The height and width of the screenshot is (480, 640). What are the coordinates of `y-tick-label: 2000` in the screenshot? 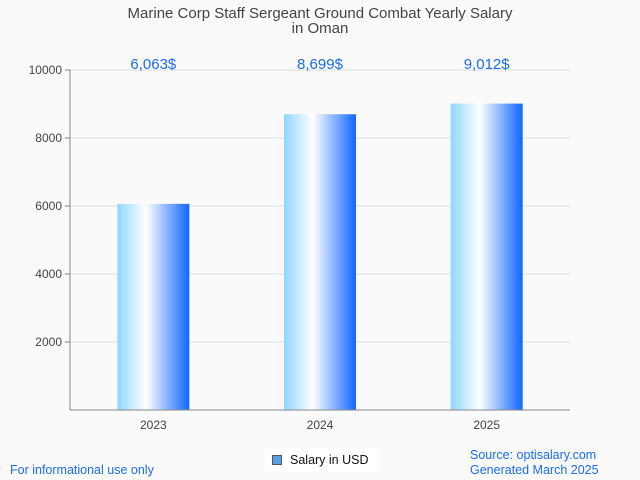 It's located at (48, 342).